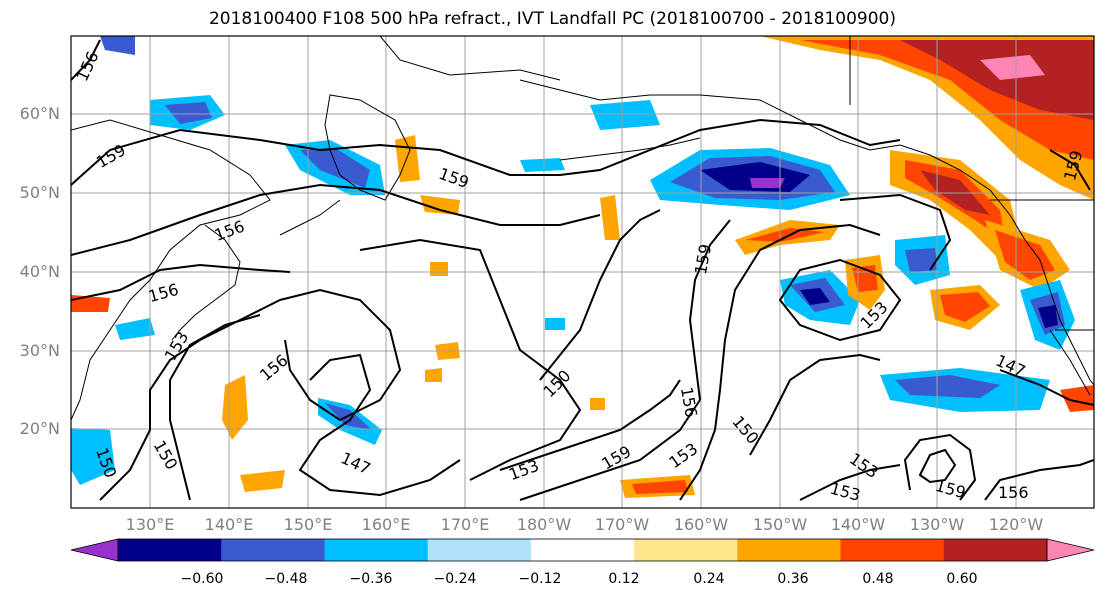 The height and width of the screenshot is (601, 1105). Describe the element at coordinates (962, 579) in the screenshot. I see `colorbar-tick: 0.60` at that location.